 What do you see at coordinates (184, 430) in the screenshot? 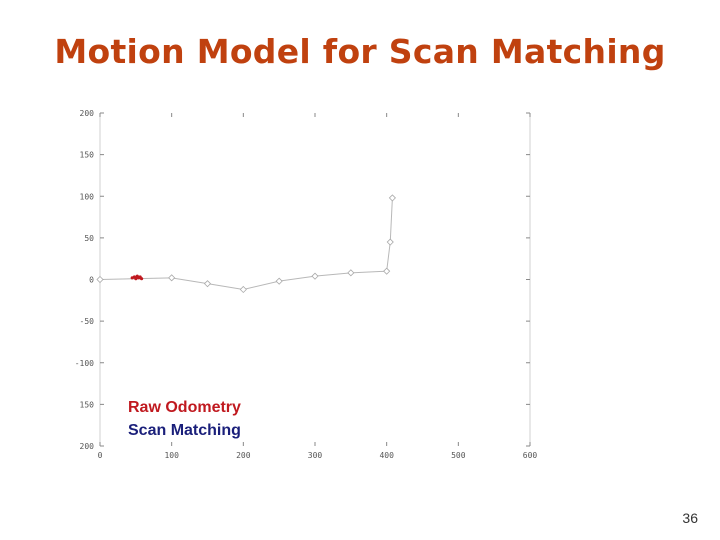
I see `legend-scan-matching: Scan Matching` at bounding box center [184, 430].